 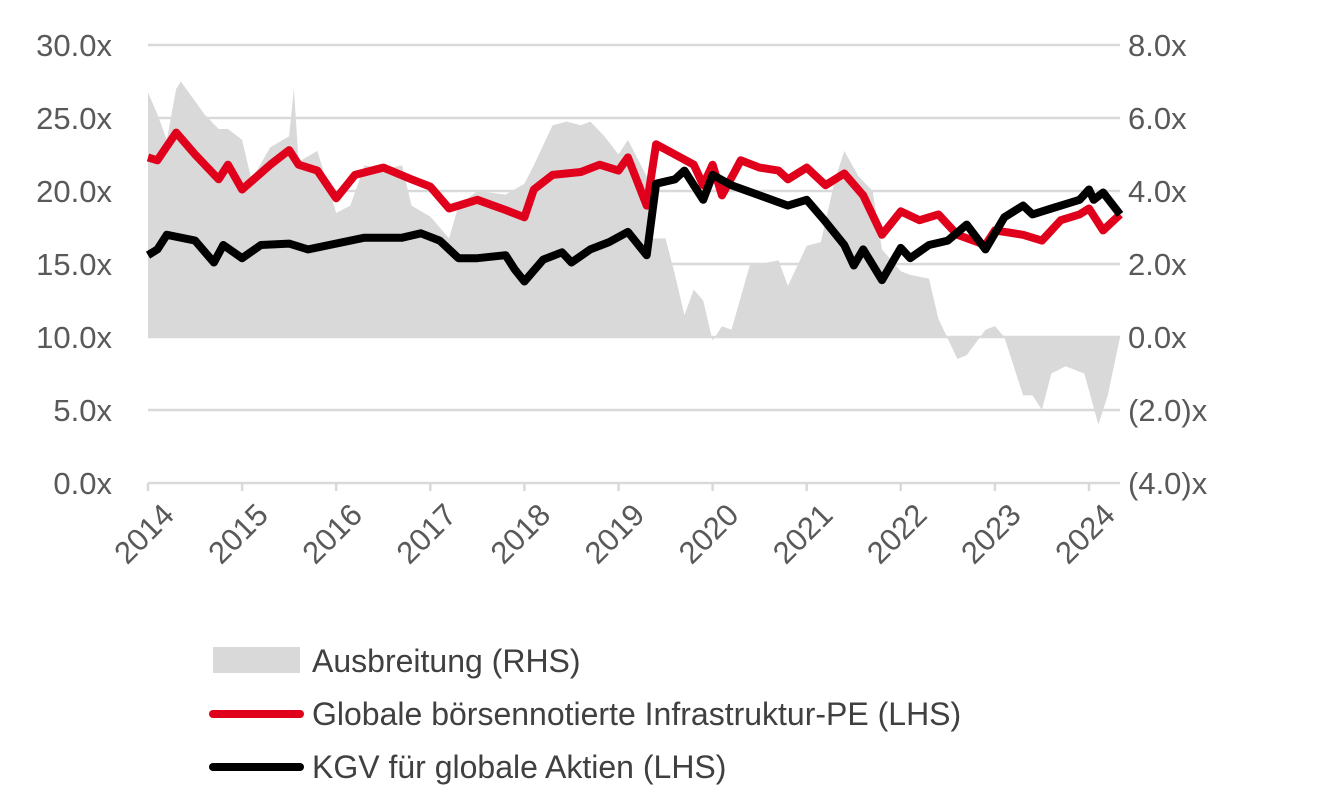 What do you see at coordinates (427, 534) in the screenshot?
I see `x-tick-label: 2017` at bounding box center [427, 534].